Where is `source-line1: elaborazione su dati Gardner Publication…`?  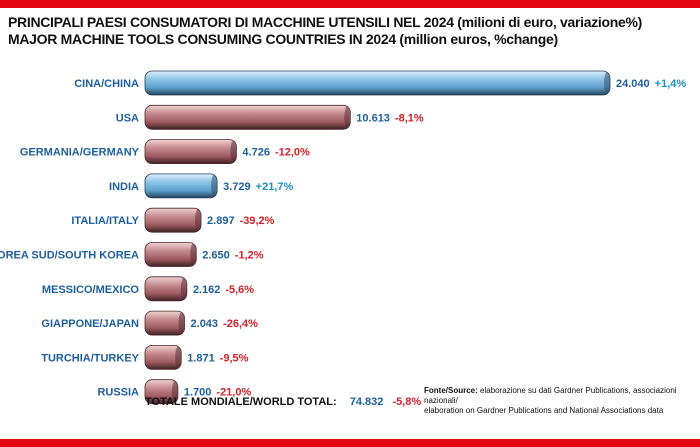
source-line1: elaborazione su dati Gardner Publication… is located at coordinates (550, 395).